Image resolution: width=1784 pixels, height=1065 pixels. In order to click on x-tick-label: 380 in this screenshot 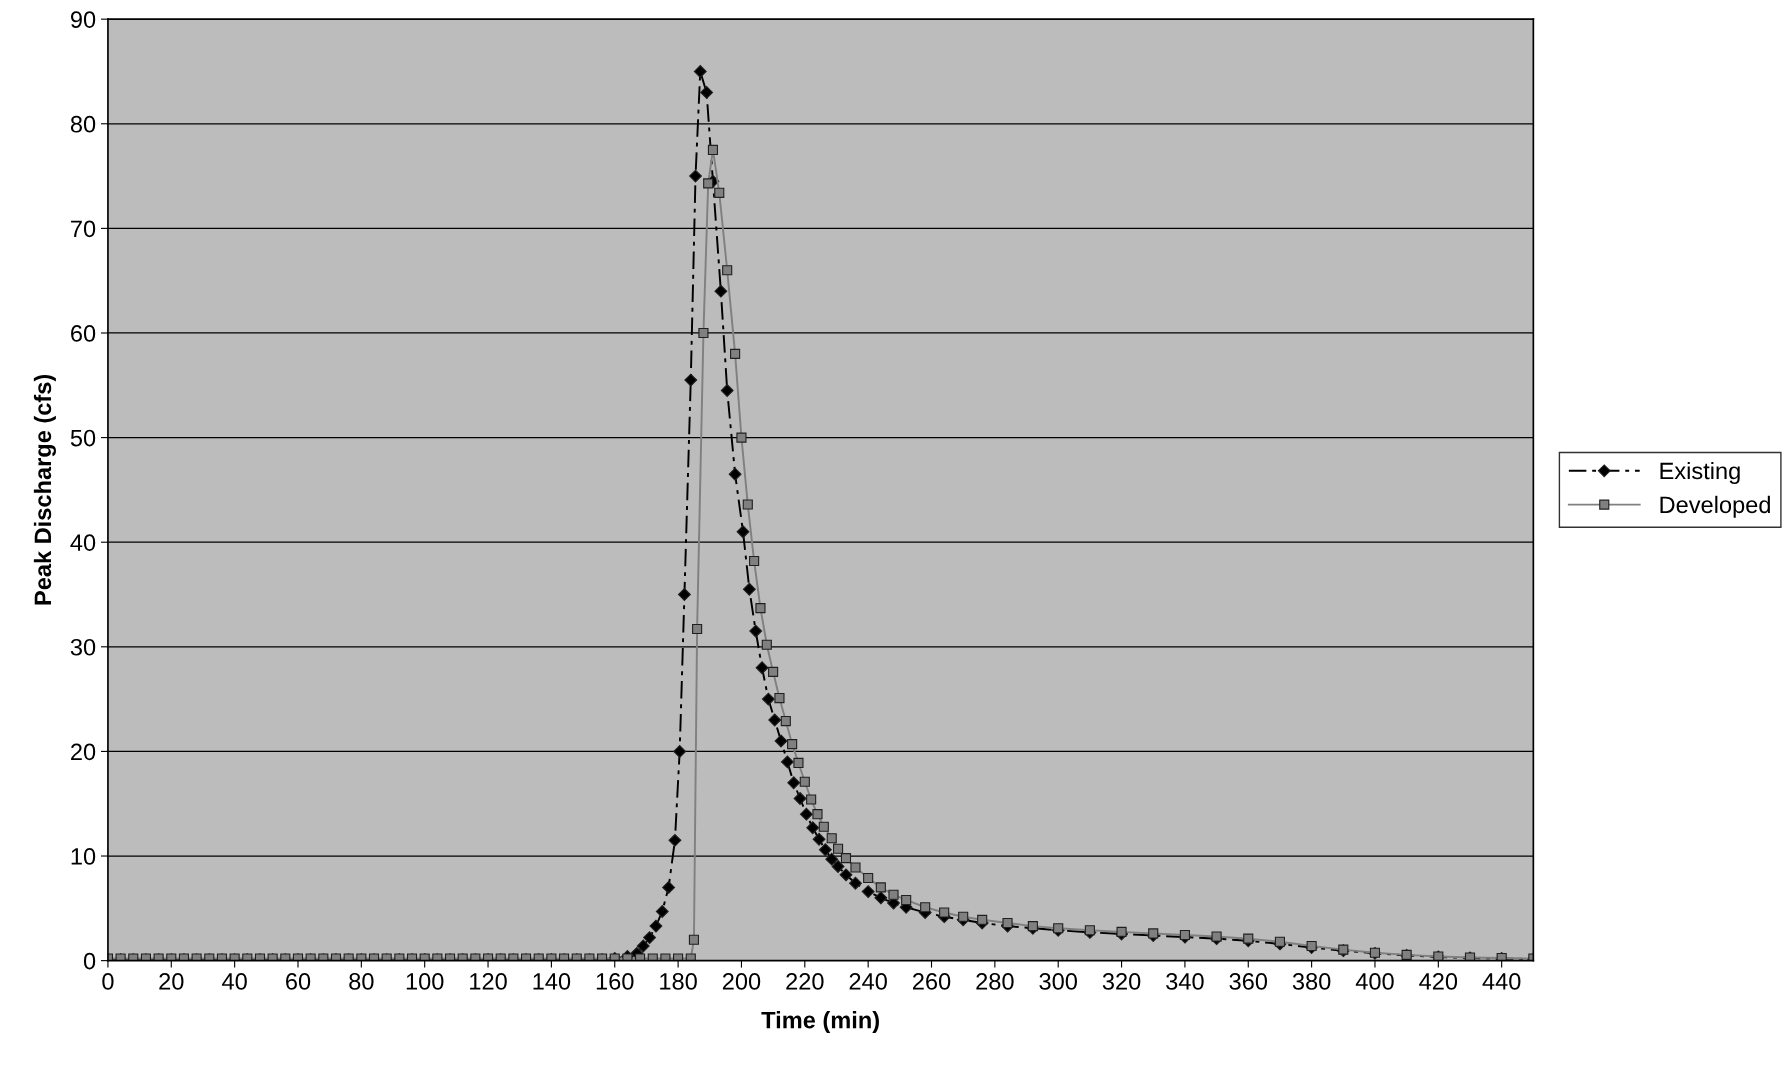, I will do `click(1311, 981)`.